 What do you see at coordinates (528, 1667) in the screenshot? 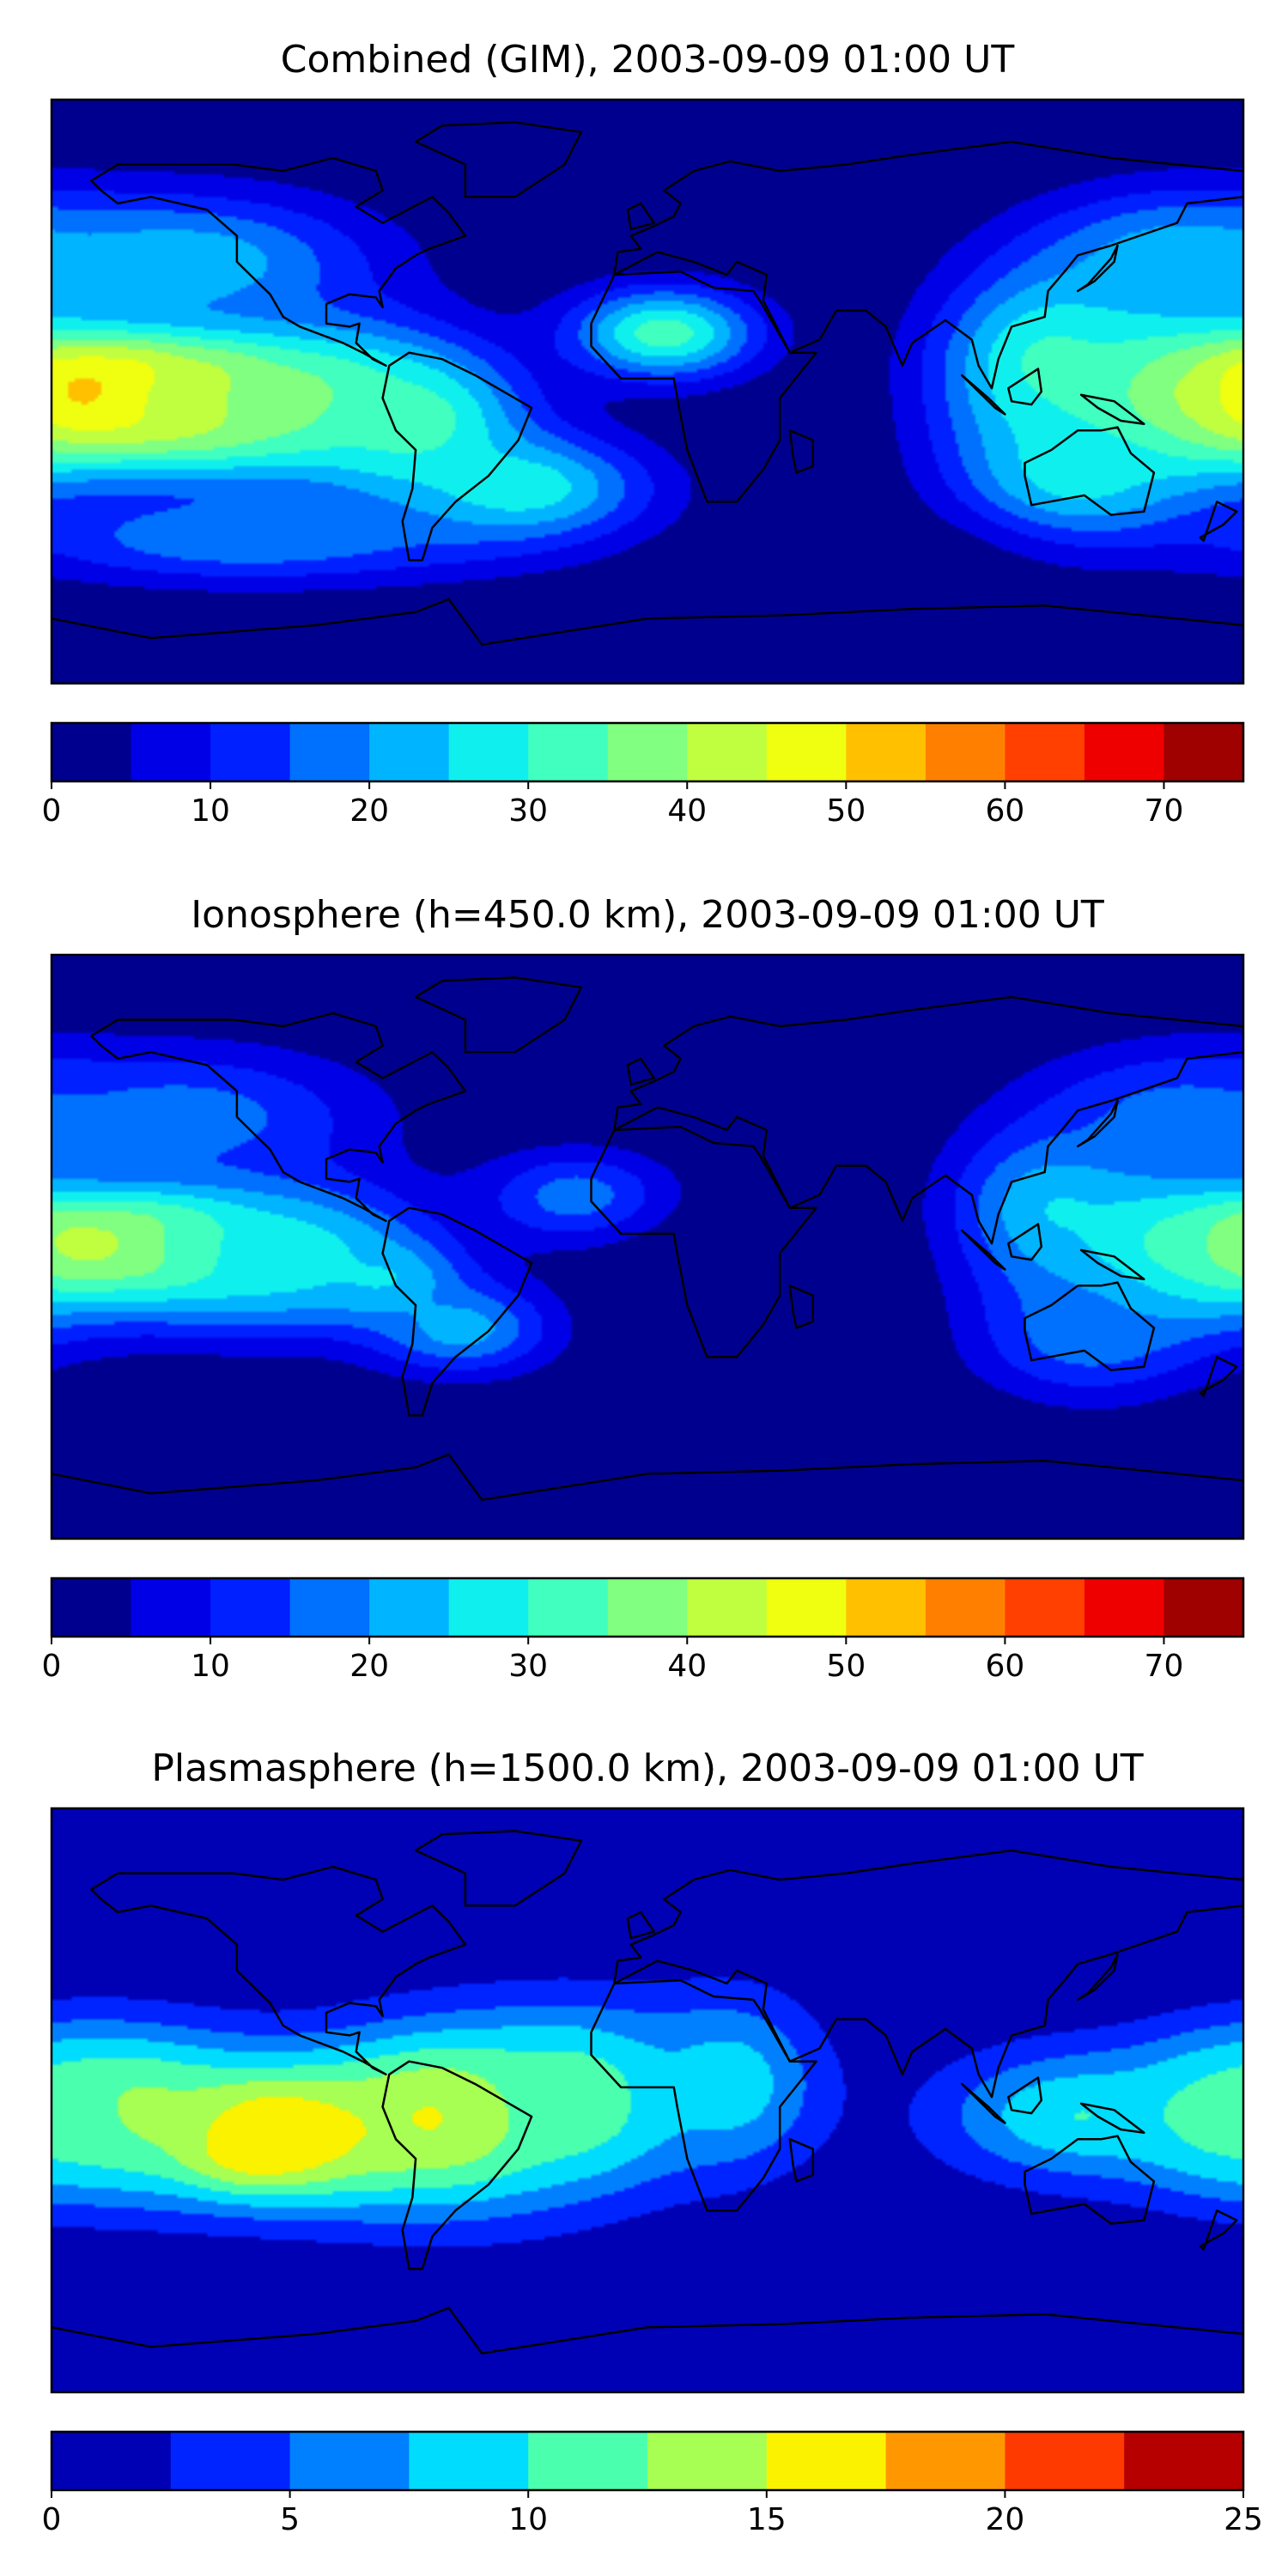
I see `colorbar-tick-label: 30` at bounding box center [528, 1667].